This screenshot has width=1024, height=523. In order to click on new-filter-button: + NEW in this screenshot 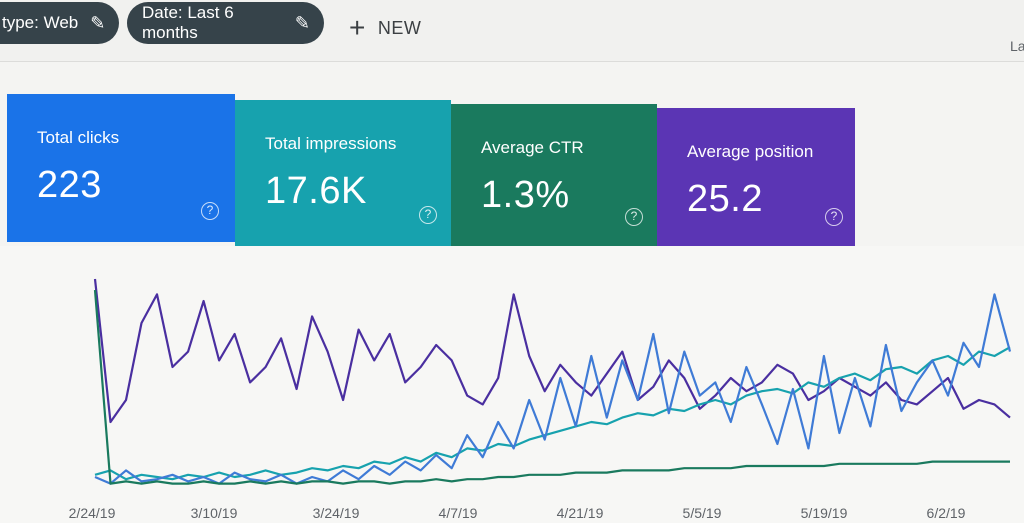, I will do `click(385, 28)`.